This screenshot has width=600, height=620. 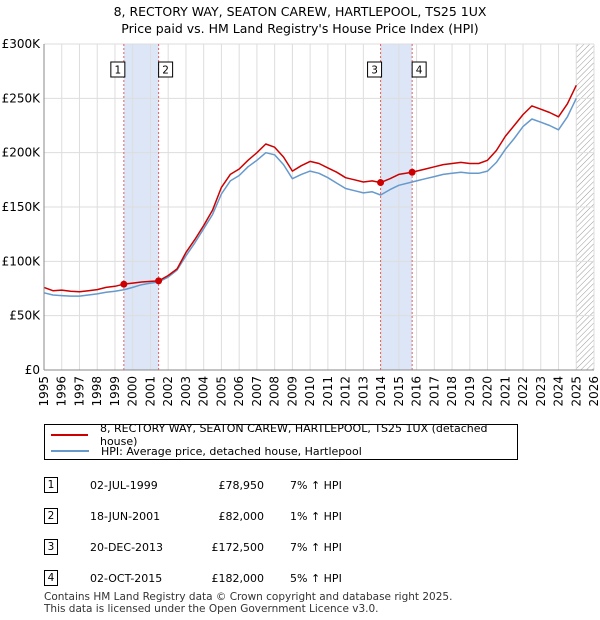 I want to click on sale-date: 18-JUN-2001, so click(x=125, y=516).